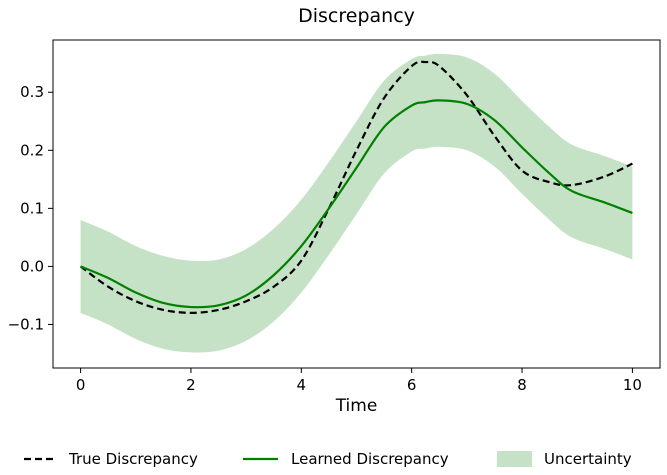 The width and height of the screenshot is (667, 475). Describe the element at coordinates (588, 459) in the screenshot. I see `legend-uncertainty-label: Uncertainty` at that location.